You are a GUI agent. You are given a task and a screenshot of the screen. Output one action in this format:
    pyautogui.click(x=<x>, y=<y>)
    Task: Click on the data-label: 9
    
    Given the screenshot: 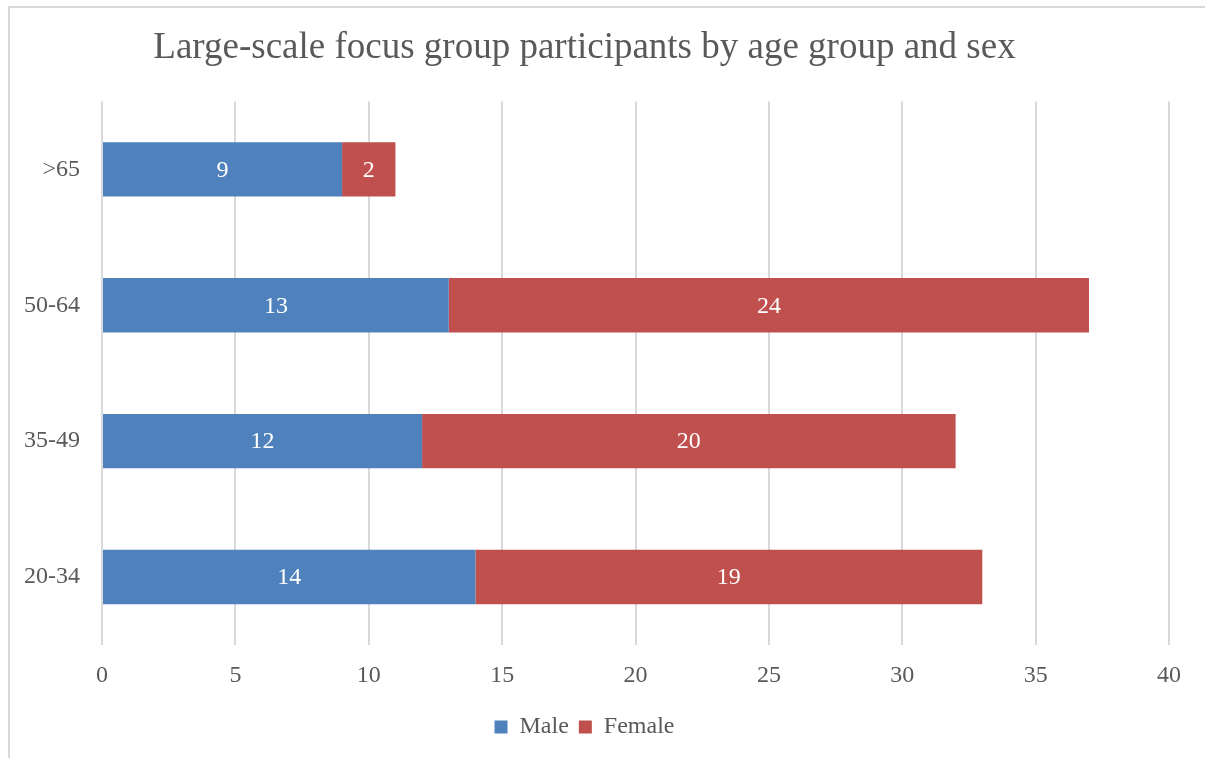 What is the action you would take?
    pyautogui.click(x=222, y=168)
    